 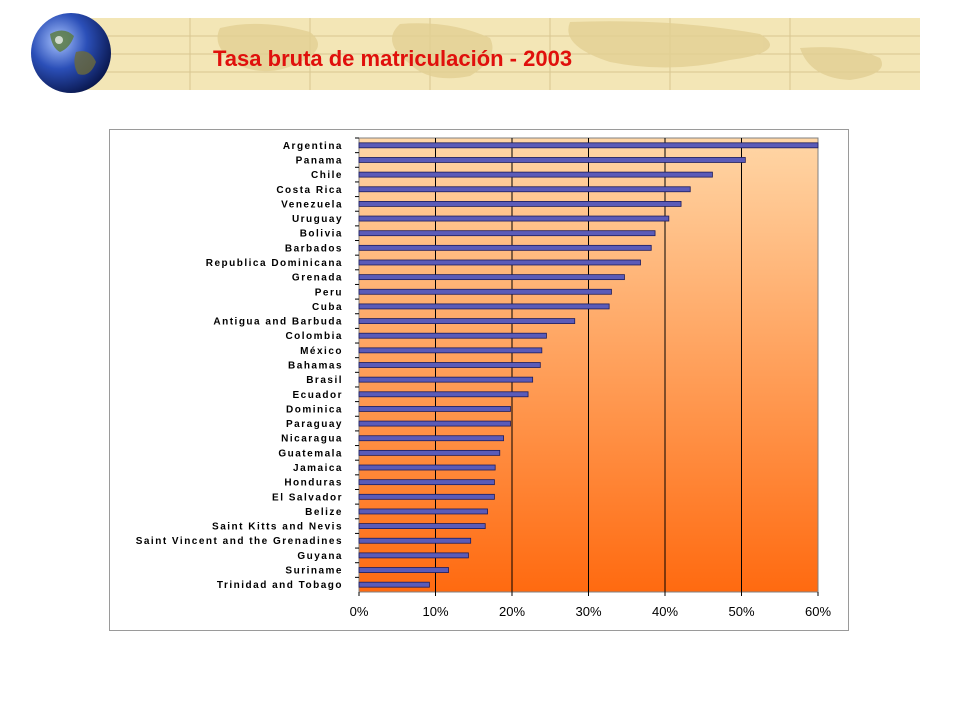 What do you see at coordinates (327, 175) in the screenshot?
I see `category-label: Chile` at bounding box center [327, 175].